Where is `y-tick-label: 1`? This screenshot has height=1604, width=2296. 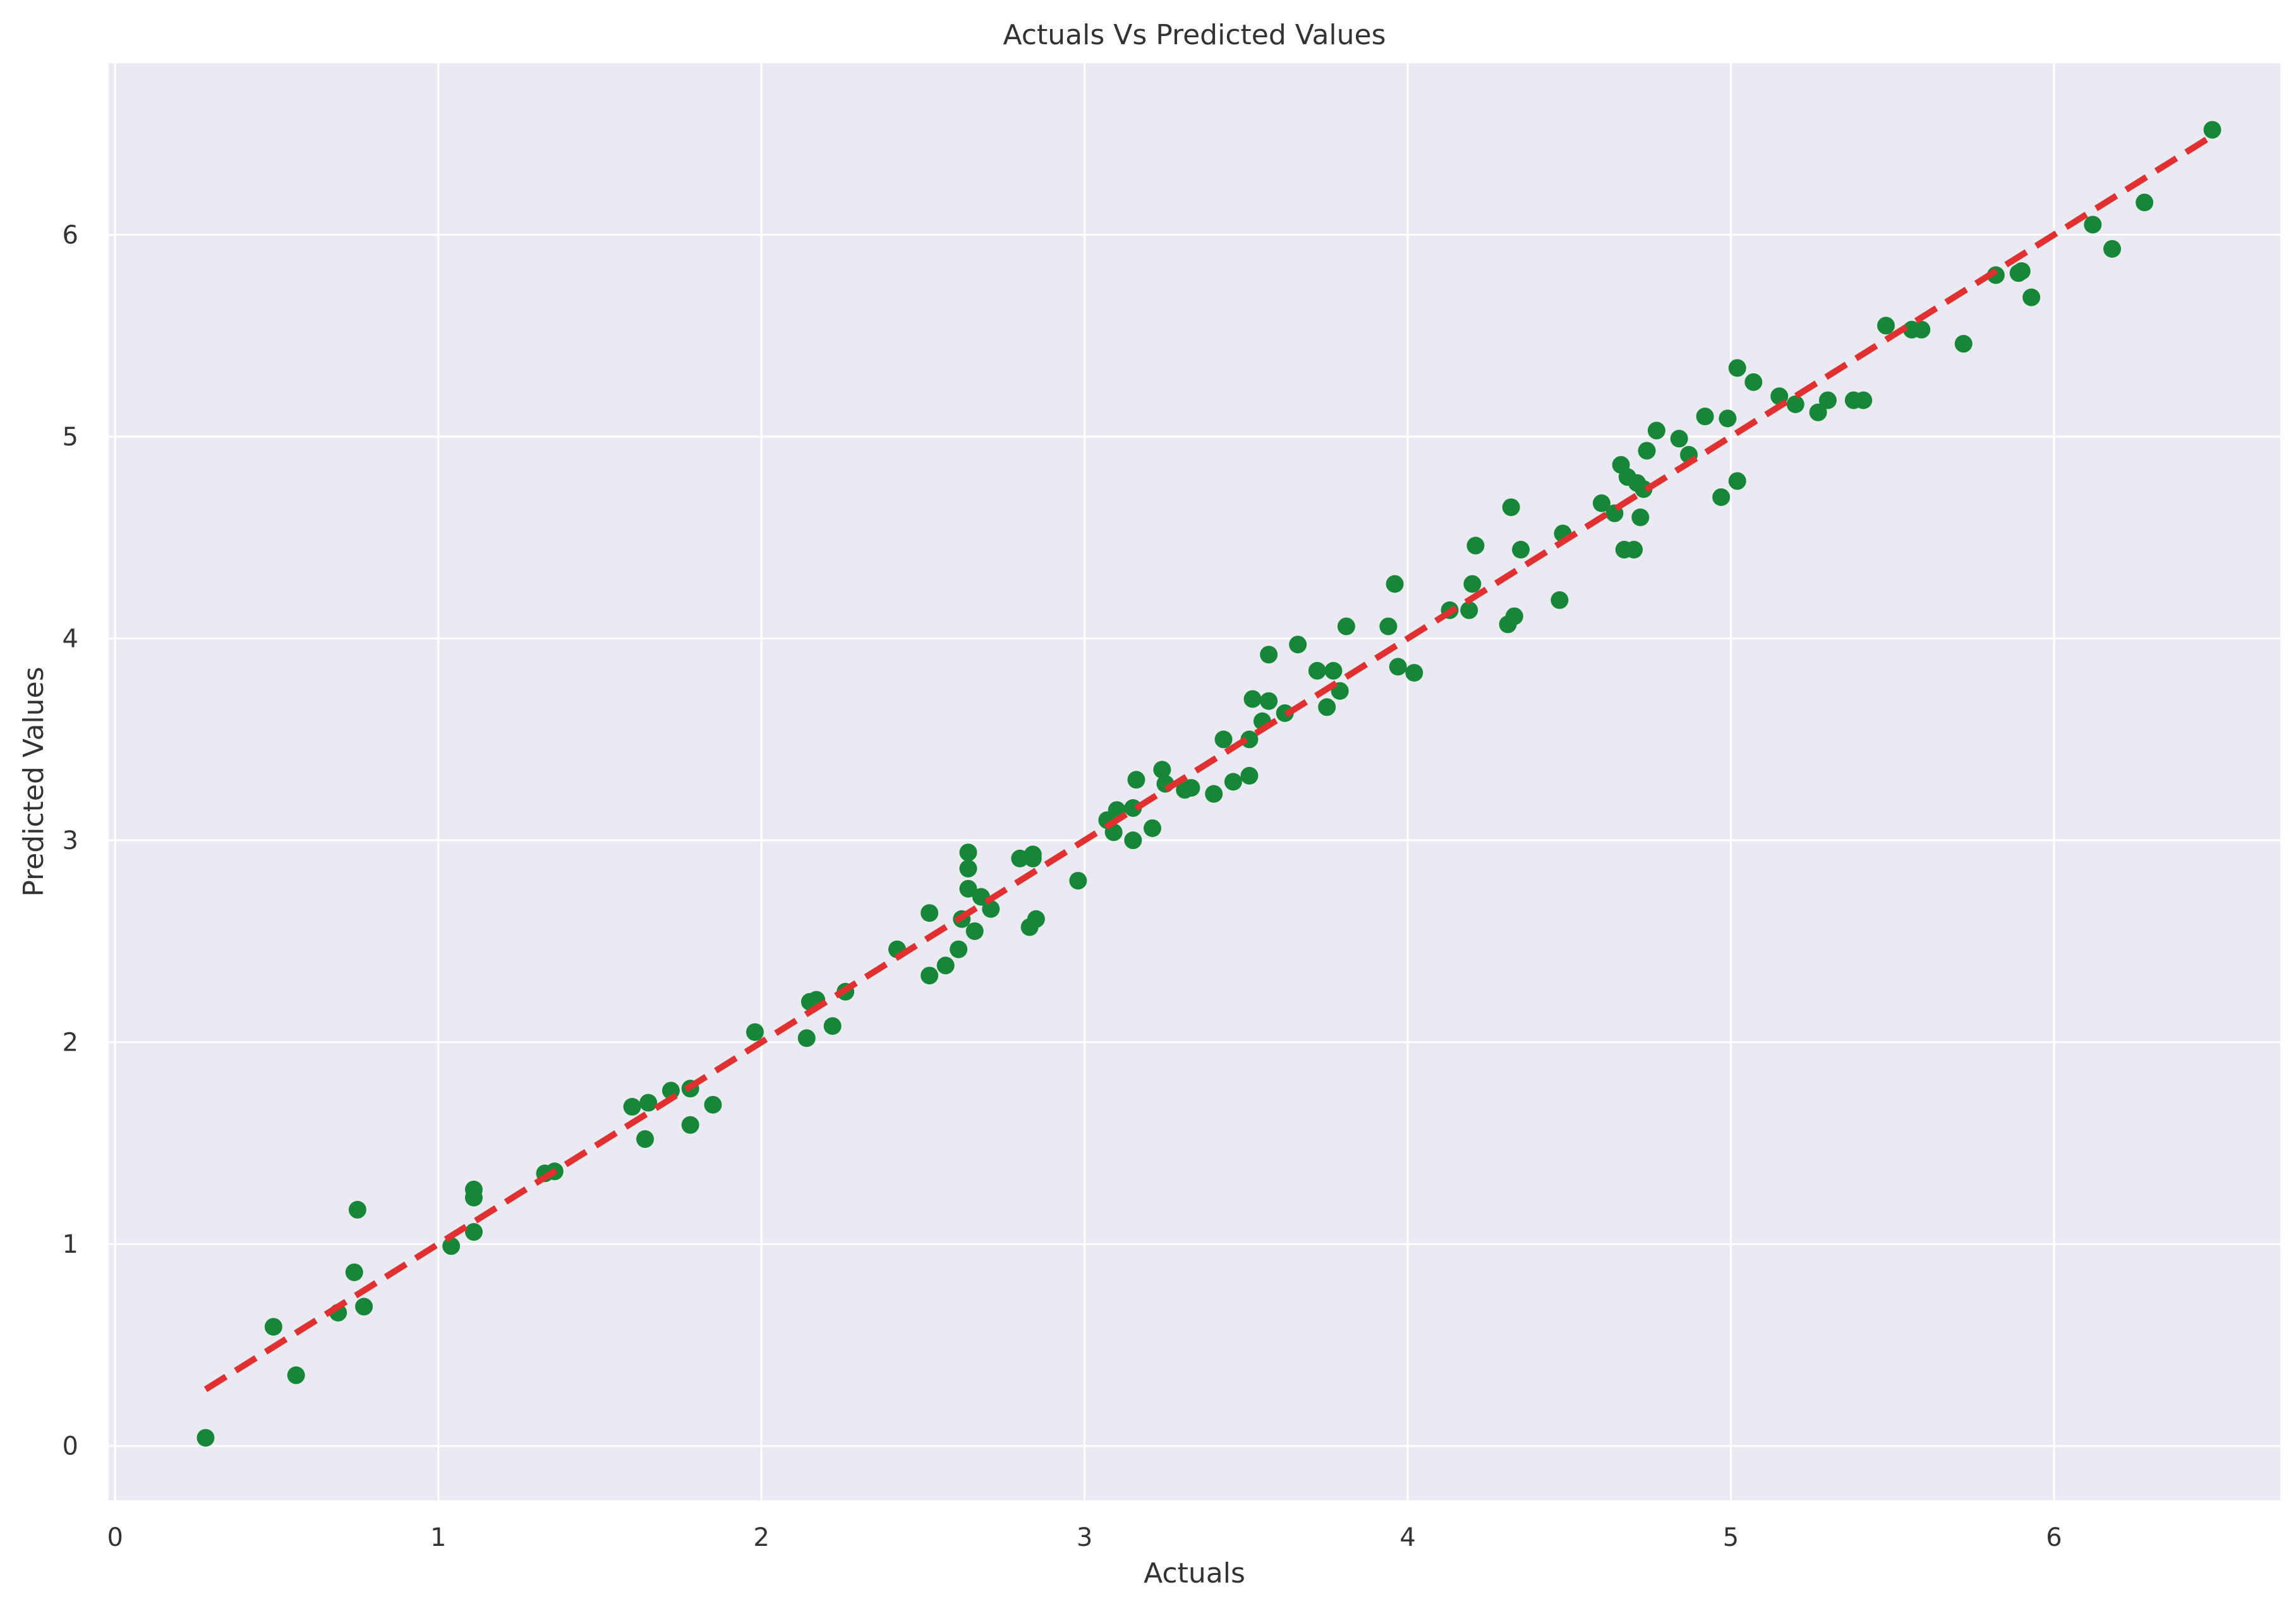
y-tick-label: 1 is located at coordinates (70, 1244).